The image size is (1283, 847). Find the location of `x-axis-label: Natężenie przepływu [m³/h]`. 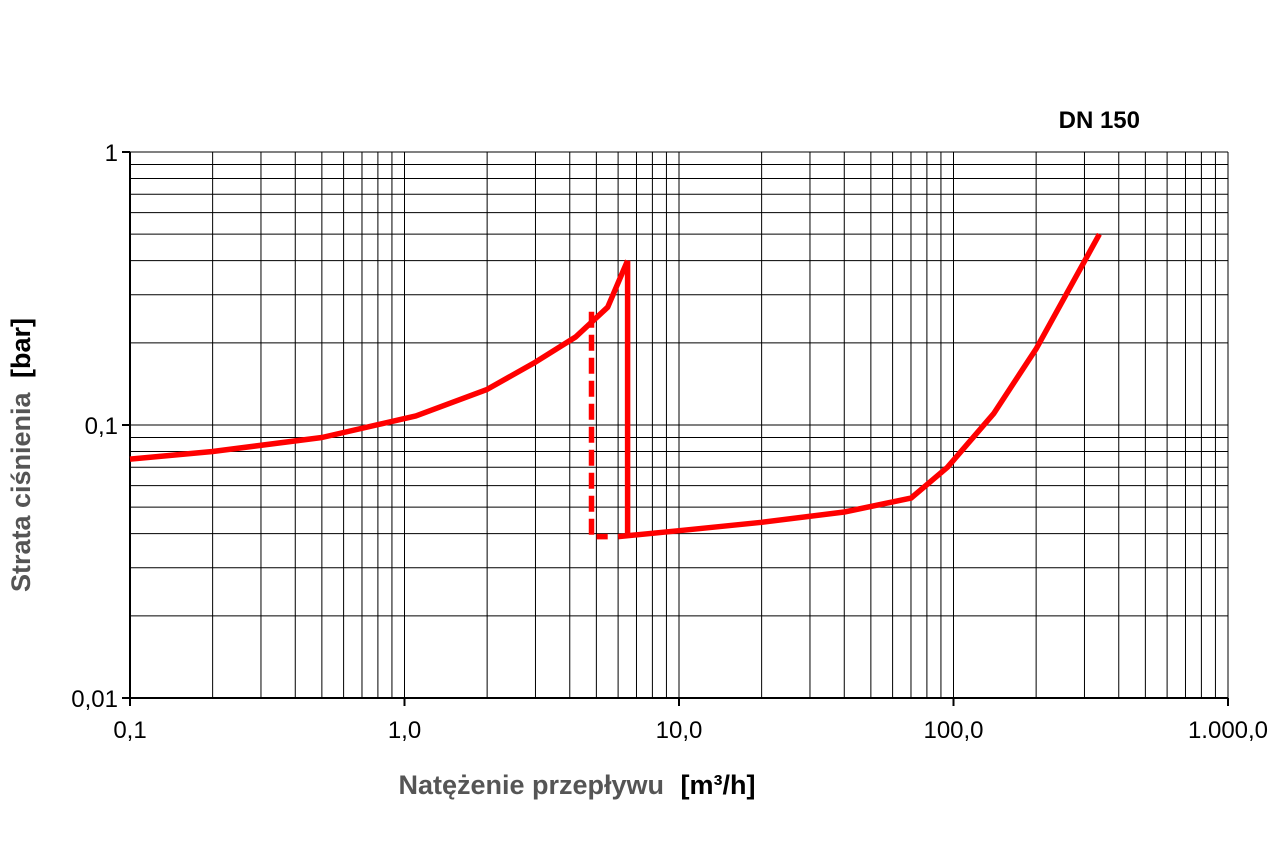

x-axis-label: Natężenie przepływu [m³/h] is located at coordinates (576, 785).